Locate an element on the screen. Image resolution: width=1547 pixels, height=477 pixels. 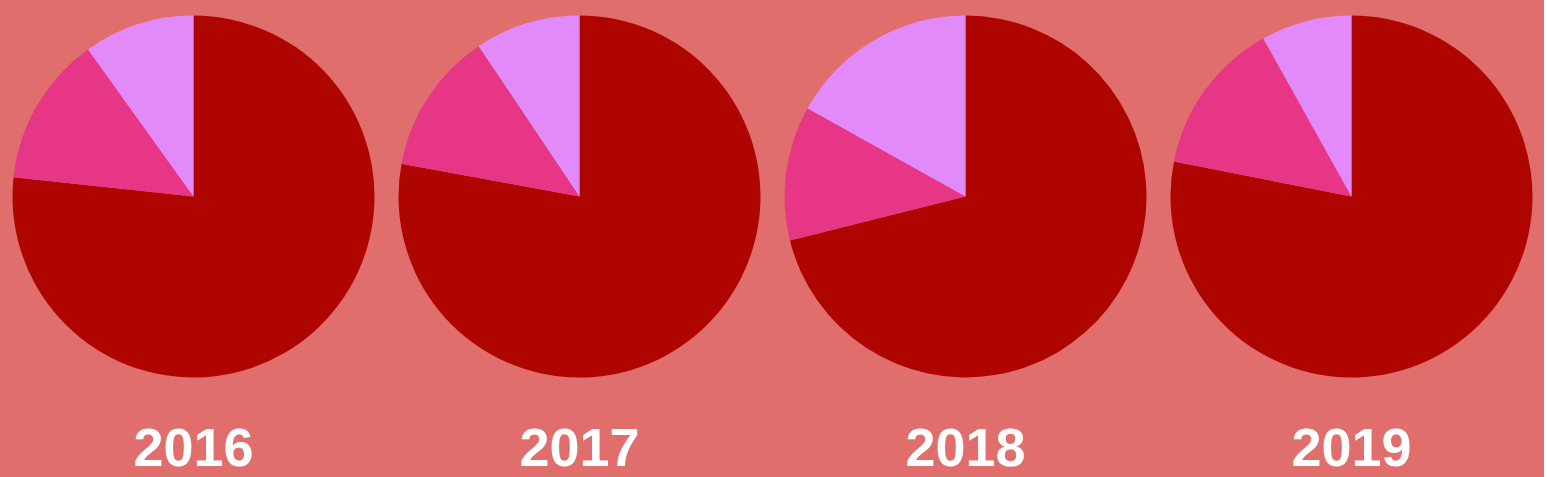
text: 2017 is located at coordinates (579, 447).